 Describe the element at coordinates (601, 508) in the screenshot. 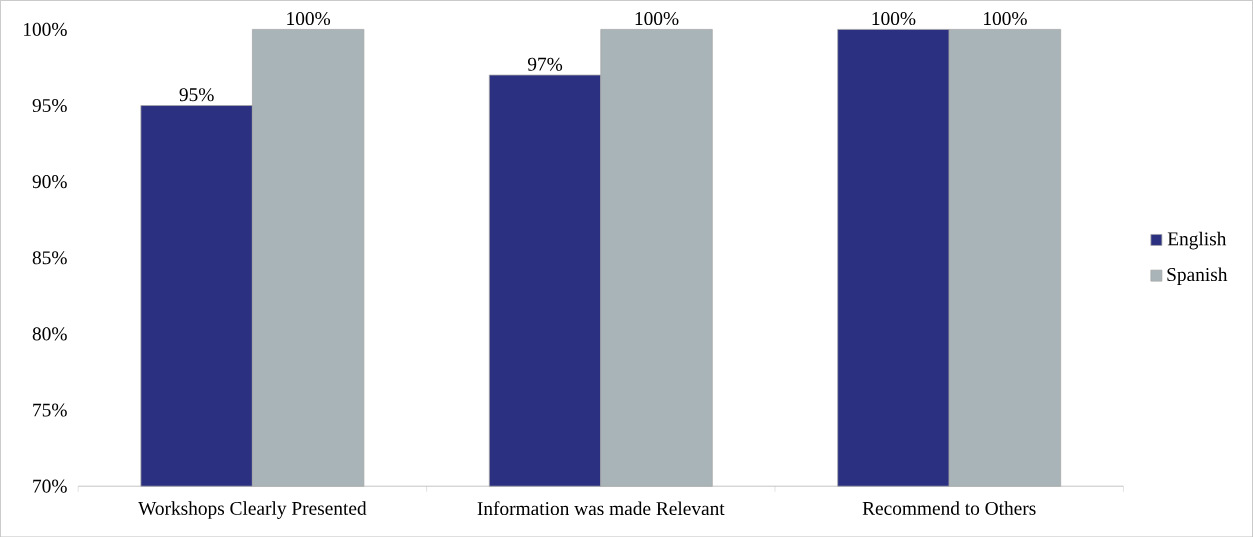

I see `x-tick-label: Information was made Relevant` at that location.